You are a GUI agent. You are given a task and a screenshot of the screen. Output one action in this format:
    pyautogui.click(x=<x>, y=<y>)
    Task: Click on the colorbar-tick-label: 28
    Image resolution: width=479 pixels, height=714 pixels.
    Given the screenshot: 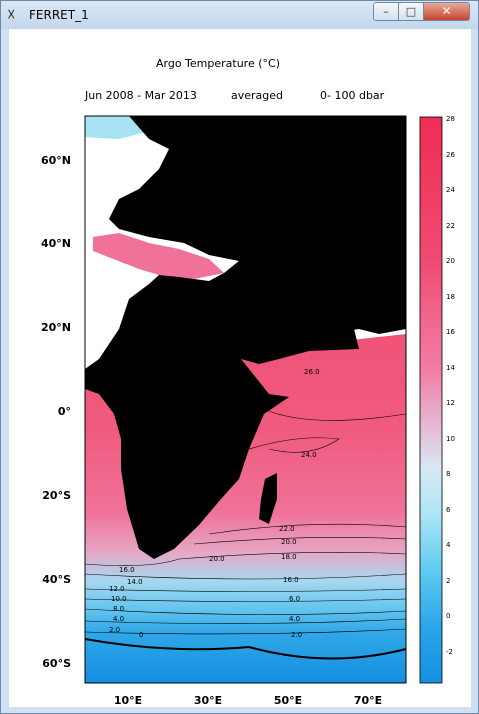 What is the action you would take?
    pyautogui.click(x=450, y=119)
    